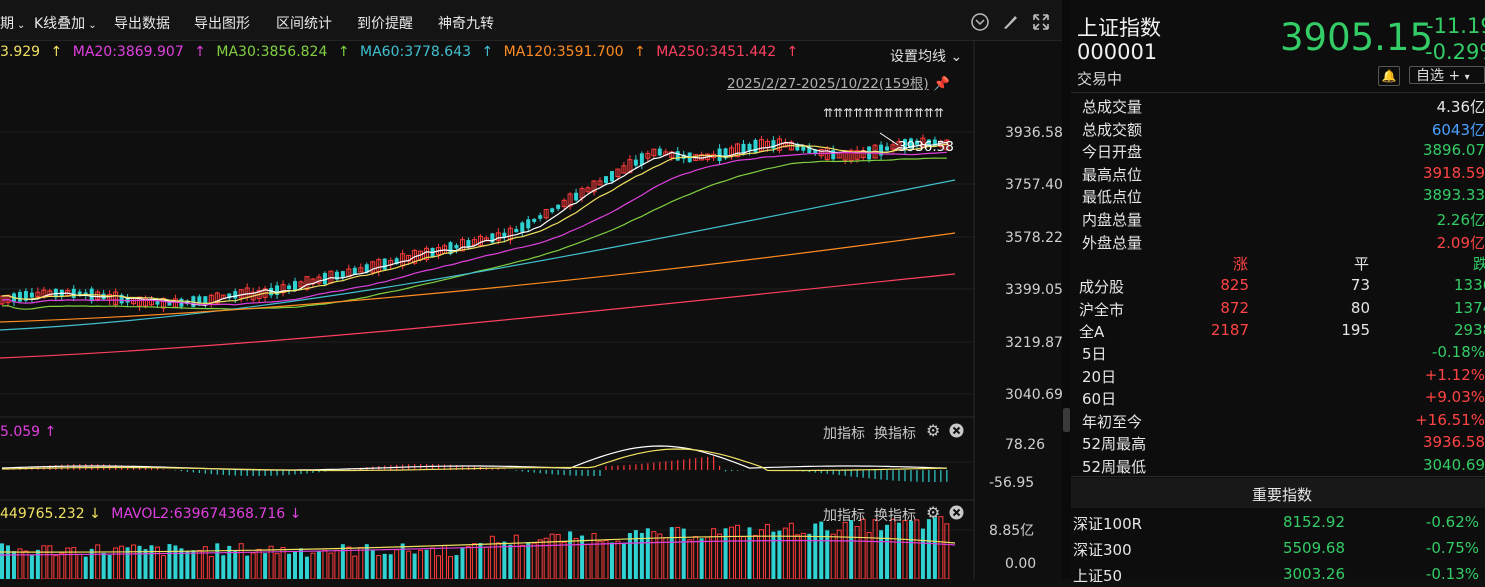 The image size is (1485, 587). Describe the element at coordinates (142, 24) in the screenshot. I see `export-data-button: 导出数据` at that location.